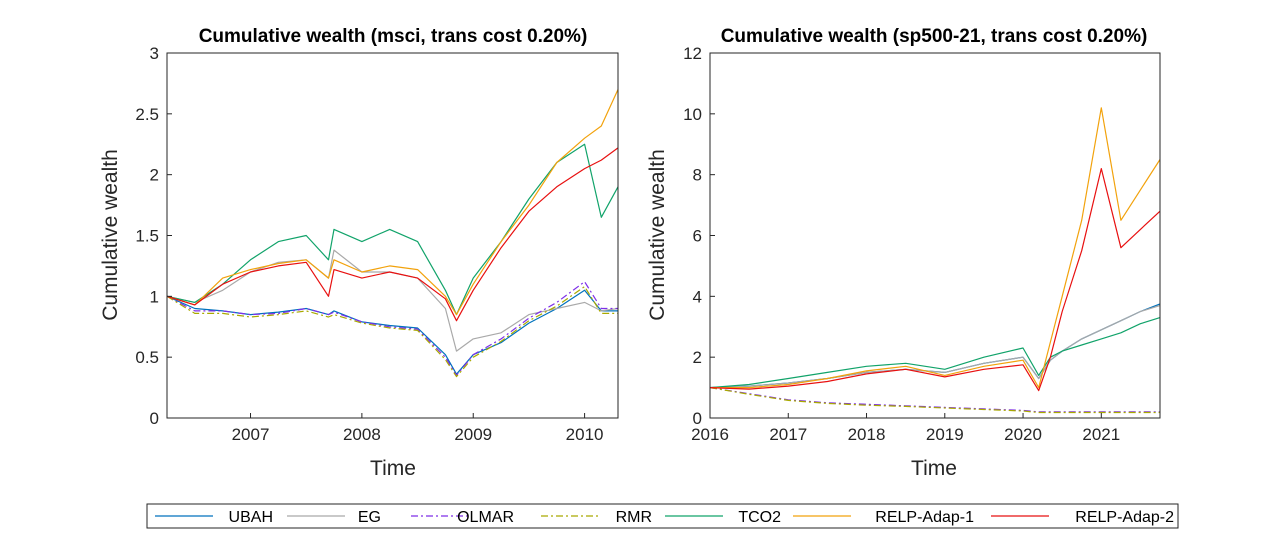 This screenshot has height=547, width=1281. What do you see at coordinates (867, 434) in the screenshot?
I see `chart-sp500-x-tick-label: 2018` at bounding box center [867, 434].